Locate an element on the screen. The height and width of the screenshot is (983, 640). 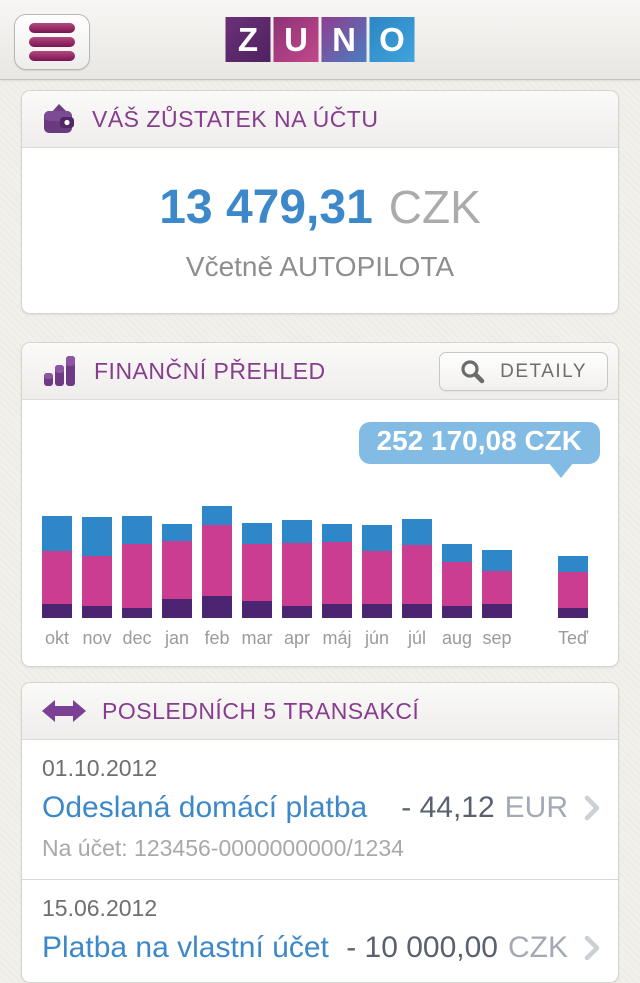
balance-note: Včetně AUTOPILOTA is located at coordinates (320, 266).